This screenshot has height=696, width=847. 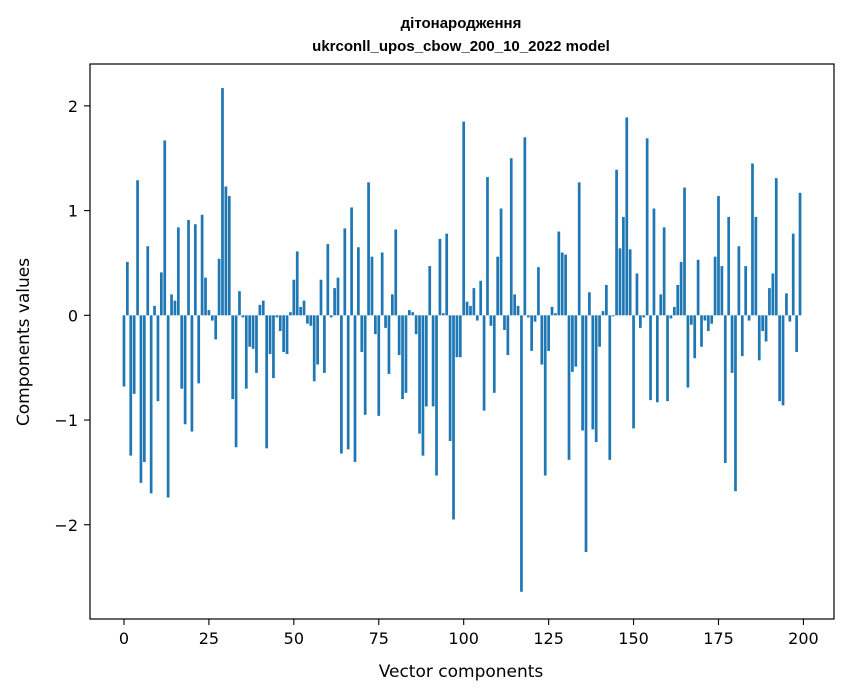 I want to click on y-tick-label: 1, so click(x=73, y=211).